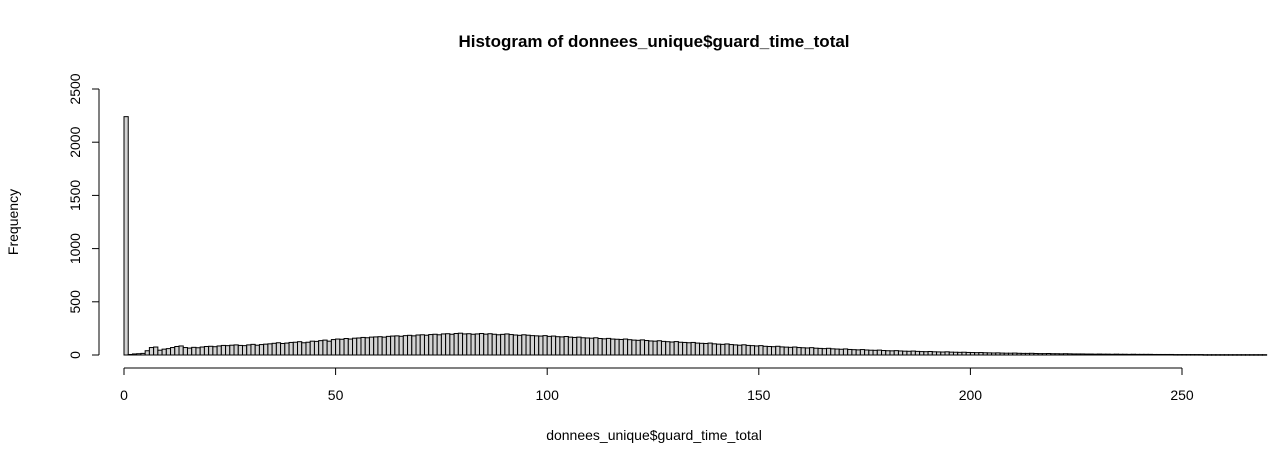  What do you see at coordinates (83, 216) in the screenshot?
I see `y-axis: 0 500 1000 1500 2000 2500` at bounding box center [83, 216].